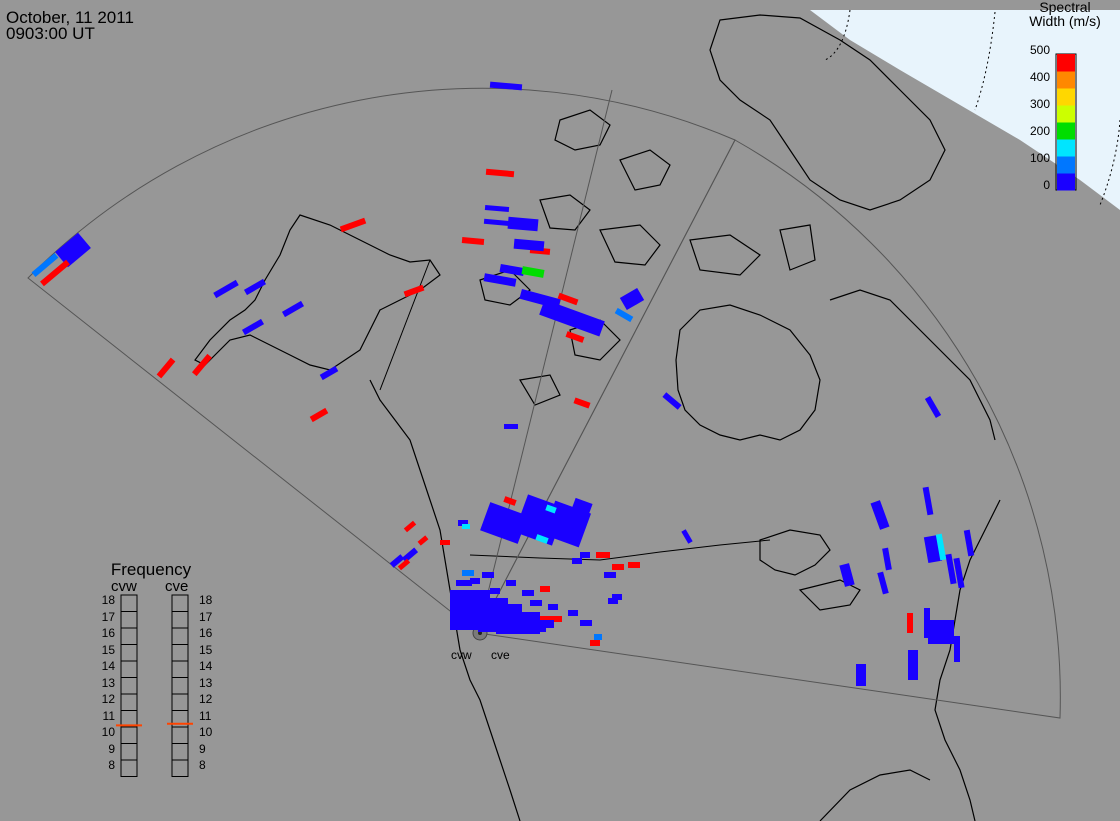 The width and height of the screenshot is (1120, 821). Describe the element at coordinates (1065, 21) in the screenshot. I see `colorbar-title-line2: Width (m/s)` at that location.